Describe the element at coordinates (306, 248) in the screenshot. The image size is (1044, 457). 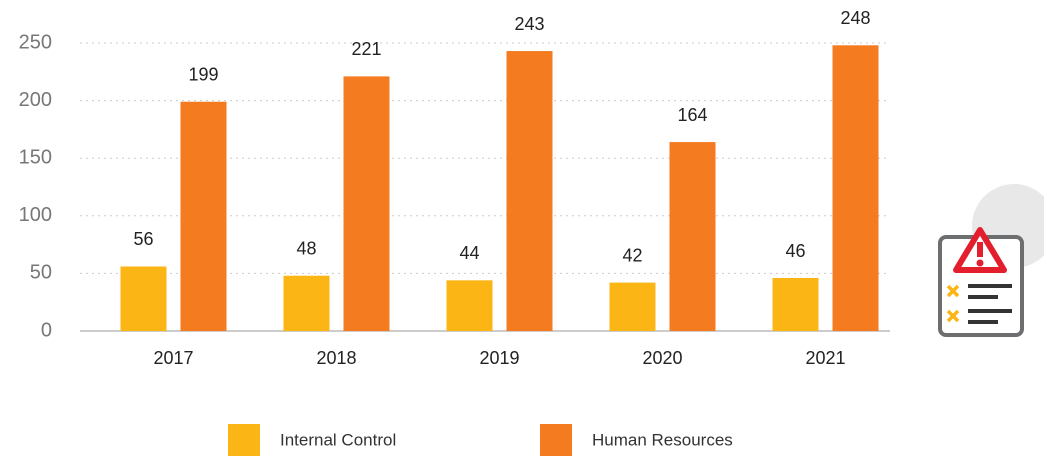
I see `value-label: 48` at that location.